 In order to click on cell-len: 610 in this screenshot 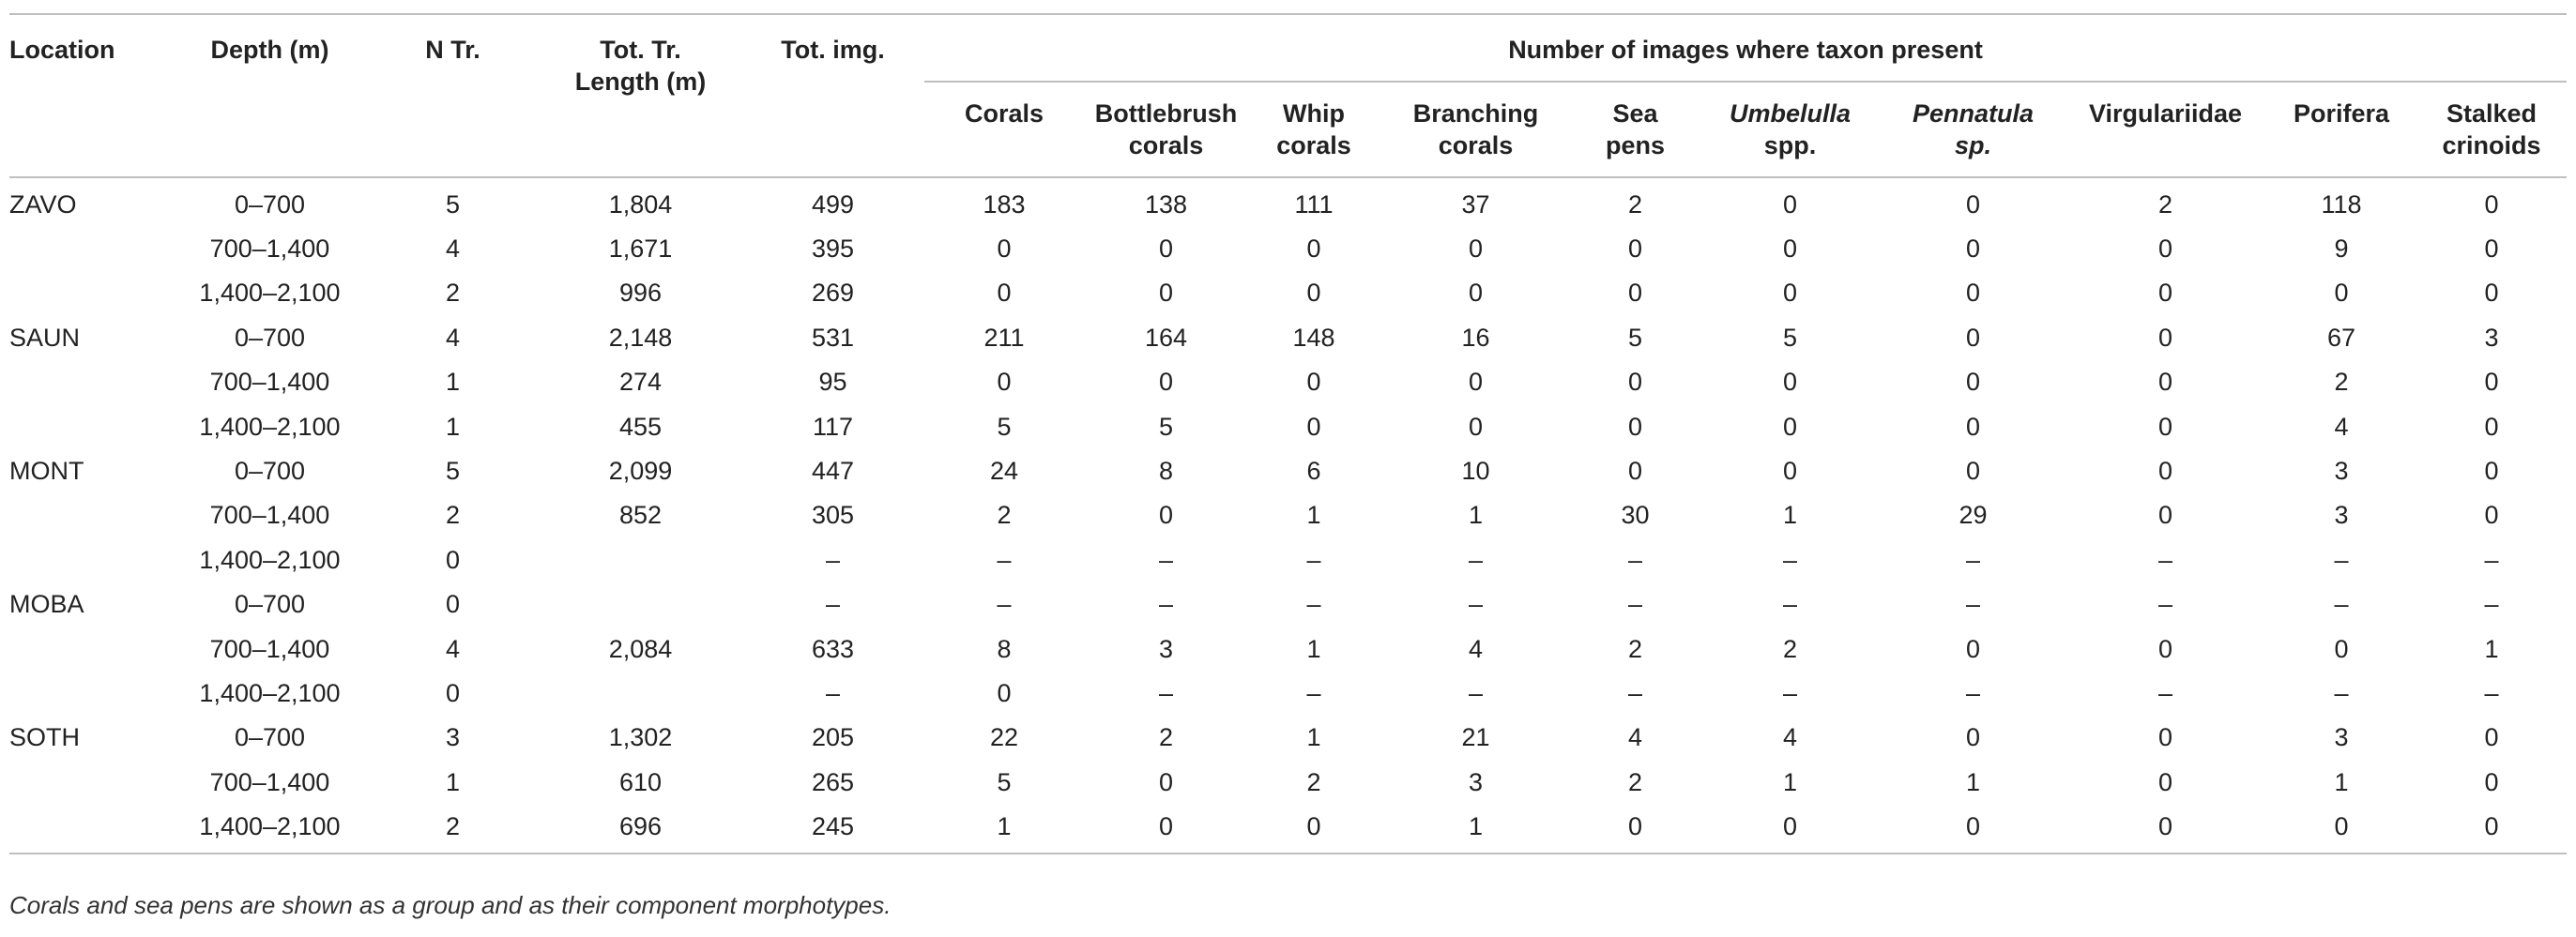, I will do `click(640, 781)`.